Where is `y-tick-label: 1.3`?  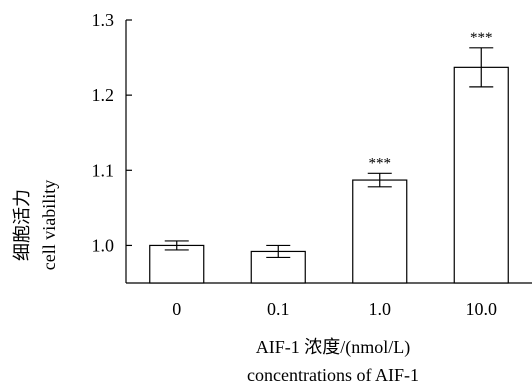 y-tick-label: 1.3 is located at coordinates (103, 20).